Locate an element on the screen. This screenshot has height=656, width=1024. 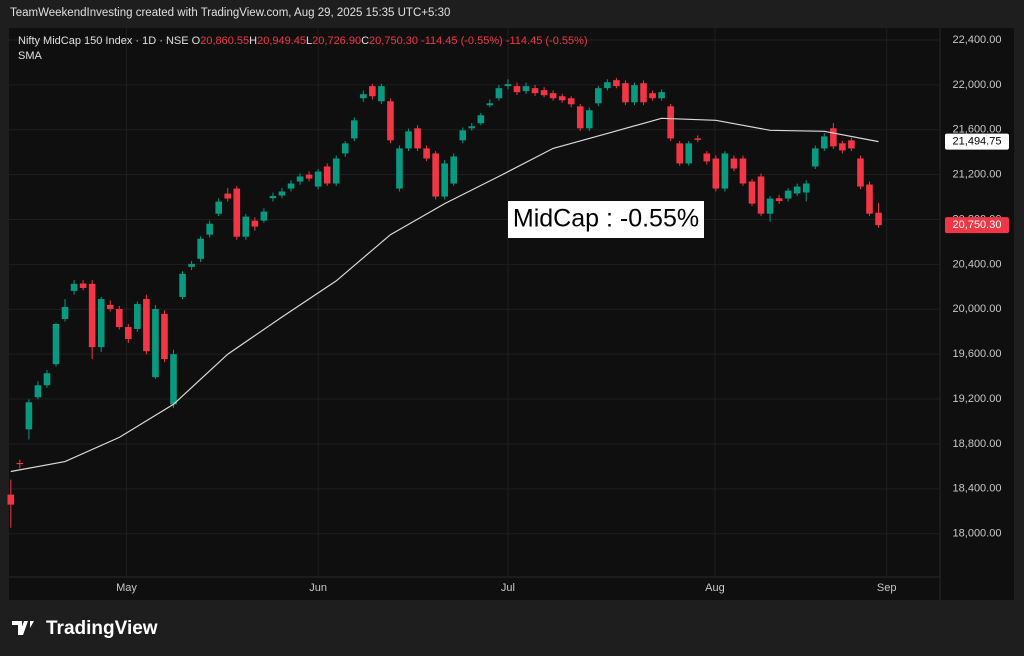
y-tick-label: 20,400.00 is located at coordinates (977, 264).